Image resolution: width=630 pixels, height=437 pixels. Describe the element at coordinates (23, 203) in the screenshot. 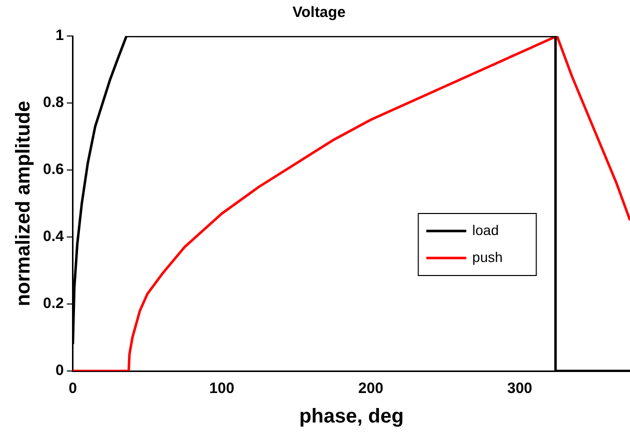

I see `y-axis-title: normalized amplitude` at that location.